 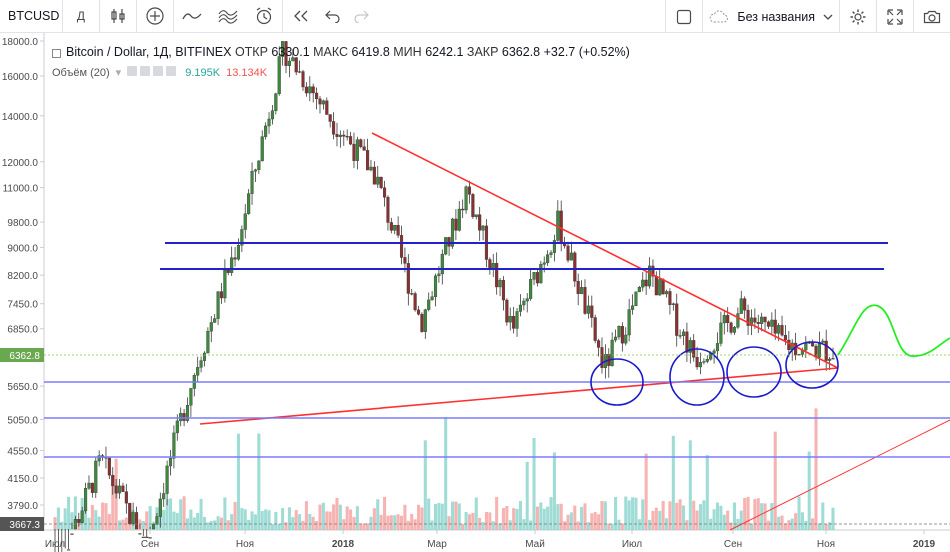 What do you see at coordinates (20, 163) in the screenshot?
I see `y-tick-label: 12000.0` at bounding box center [20, 163].